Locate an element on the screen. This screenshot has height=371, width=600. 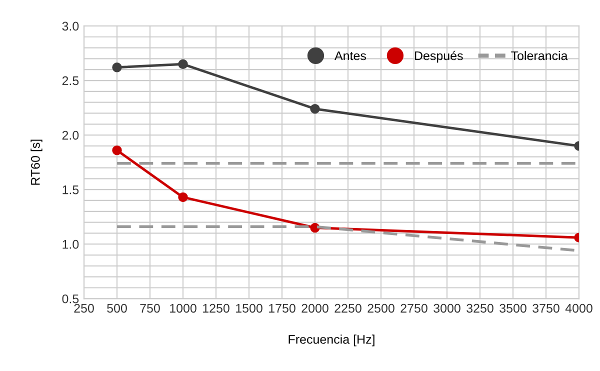
y-tick-label: 3.0 is located at coordinates (70, 26).